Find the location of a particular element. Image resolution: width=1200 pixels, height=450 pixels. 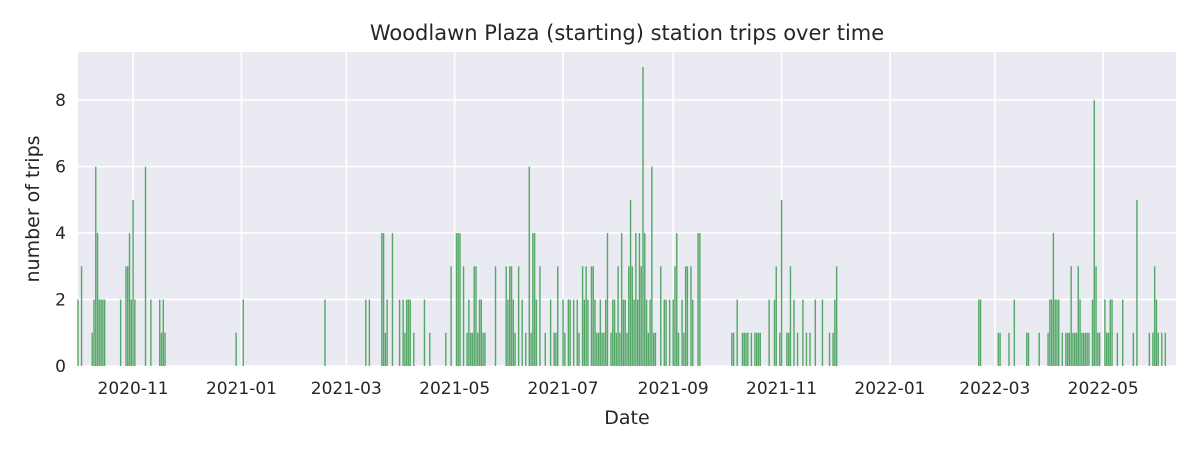

x-tick-label: 2022-03 is located at coordinates (994, 389).